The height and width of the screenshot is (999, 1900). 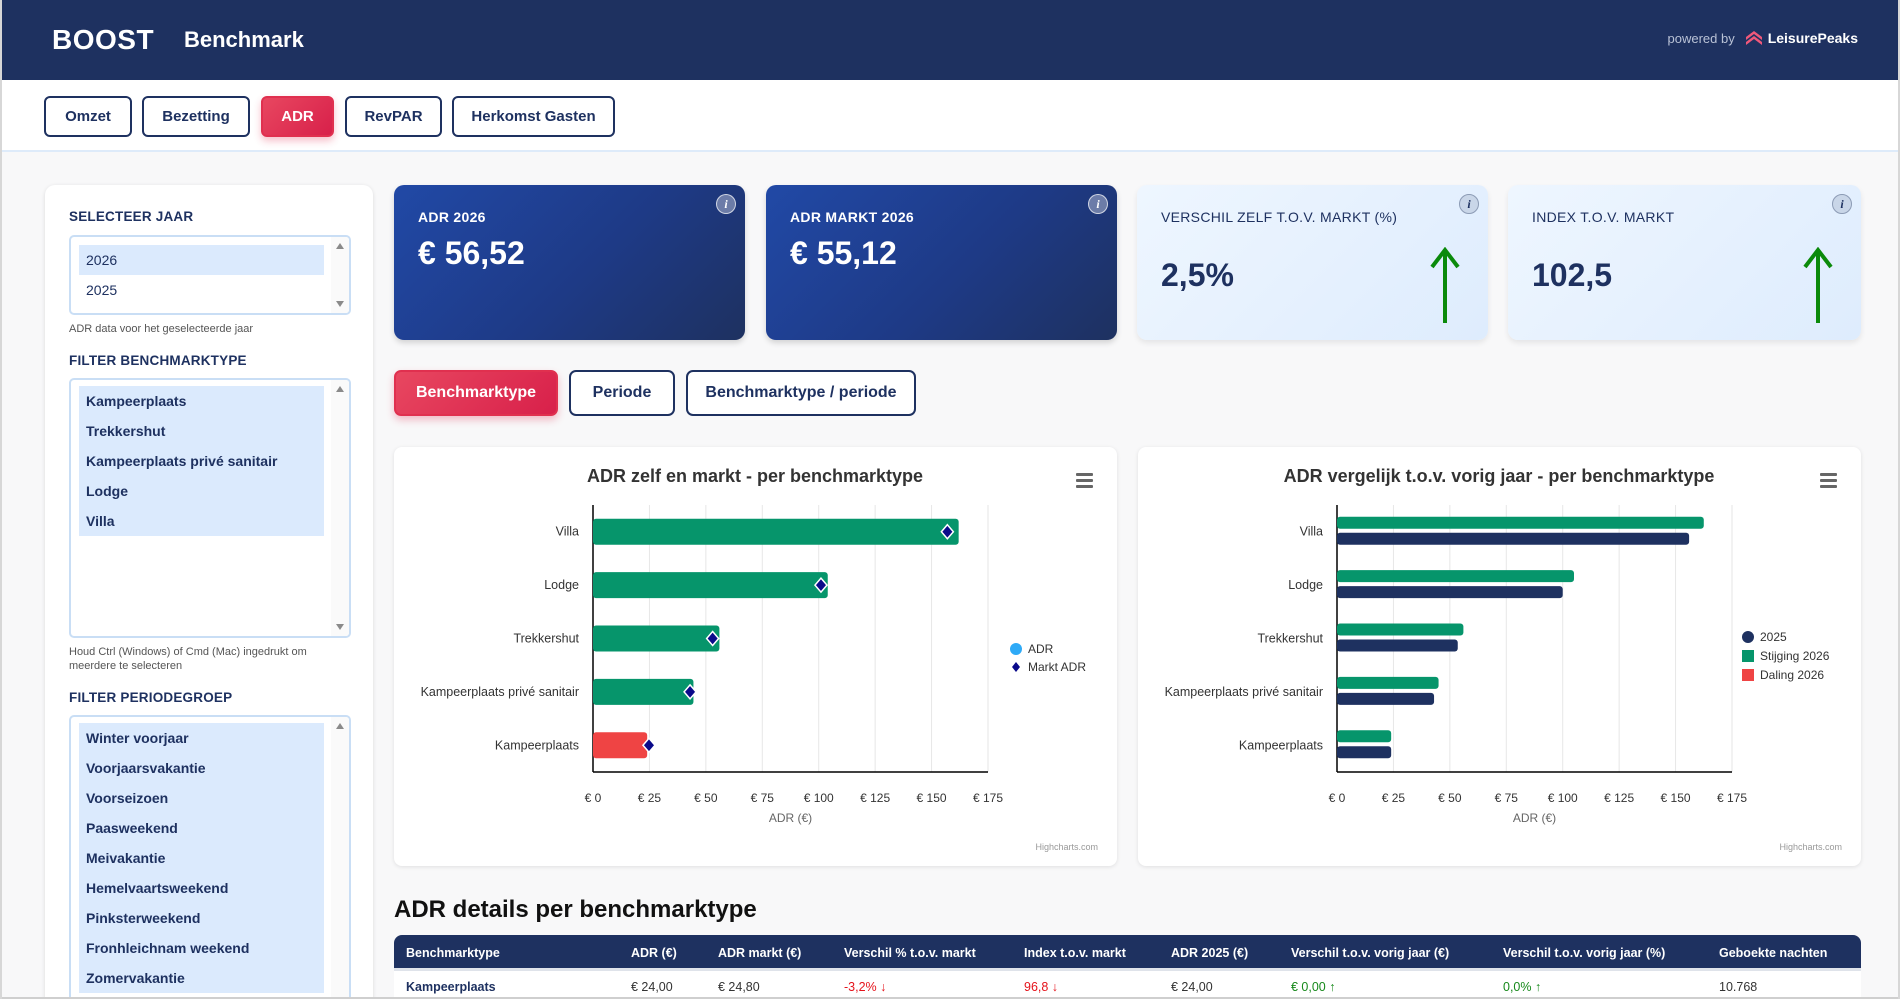 What do you see at coordinates (158, 360) in the screenshot?
I see `benchmarktype-label: FILTER BENCHMARKTYPE` at bounding box center [158, 360].